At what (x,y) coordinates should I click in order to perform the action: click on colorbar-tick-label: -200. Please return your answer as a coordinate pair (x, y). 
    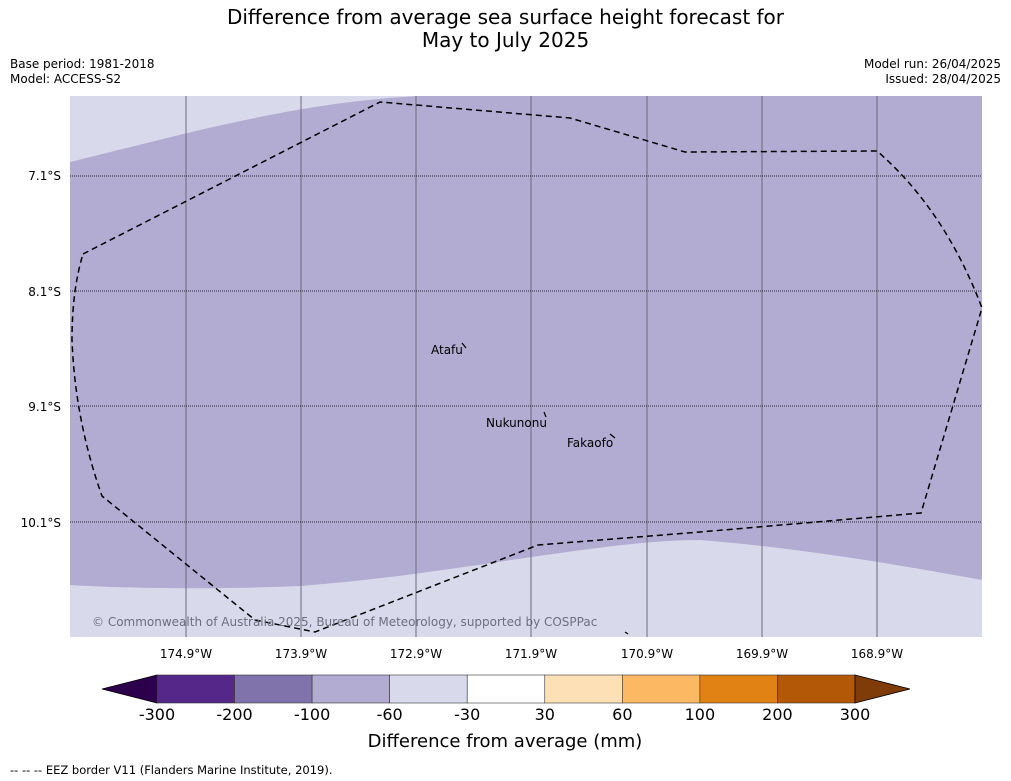
    Looking at the image, I should click on (234, 714).